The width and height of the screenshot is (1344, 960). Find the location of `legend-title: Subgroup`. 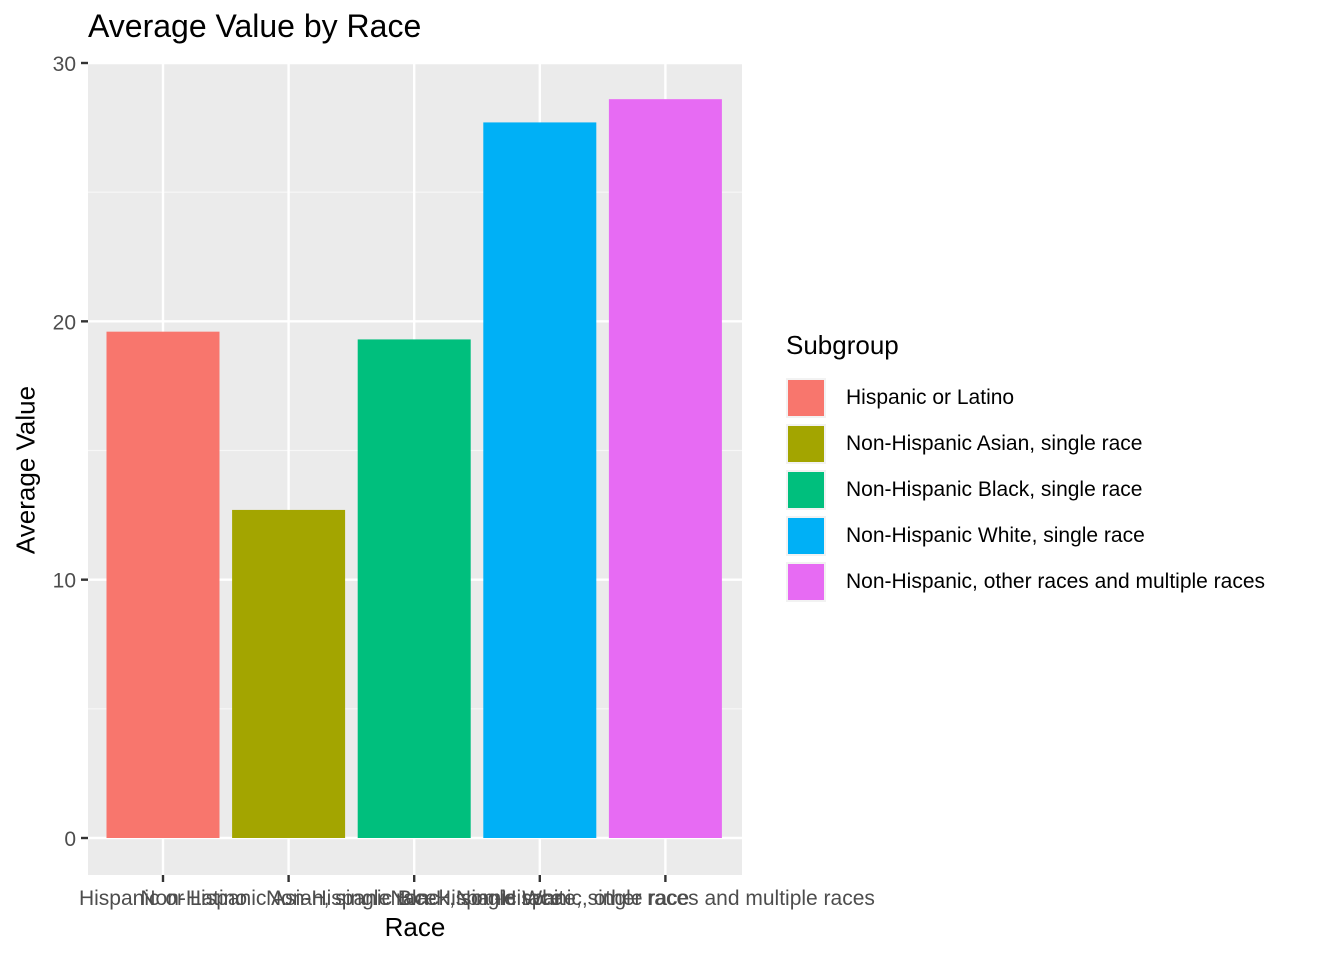

legend-title: Subgroup is located at coordinates (842, 345).